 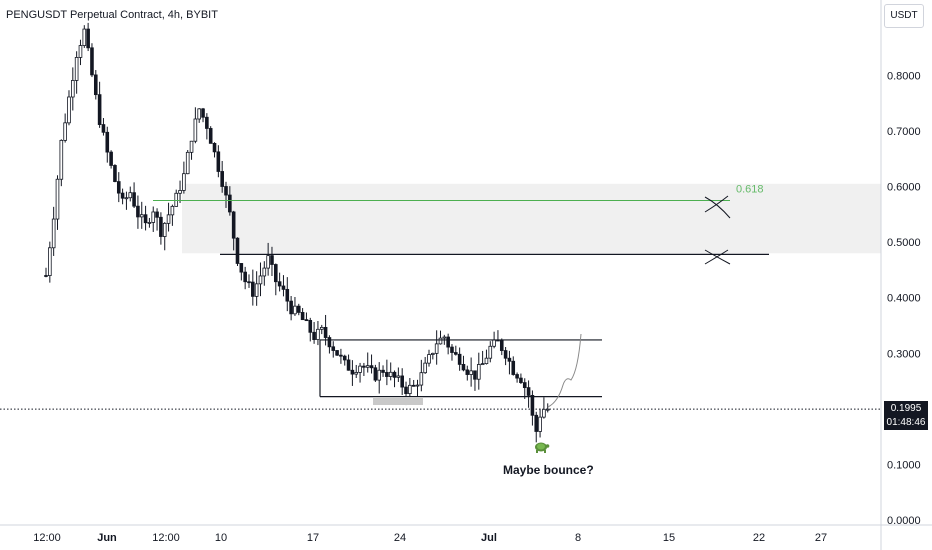 What do you see at coordinates (548, 470) in the screenshot?
I see `annotation-note: Maybe bounce?` at bounding box center [548, 470].